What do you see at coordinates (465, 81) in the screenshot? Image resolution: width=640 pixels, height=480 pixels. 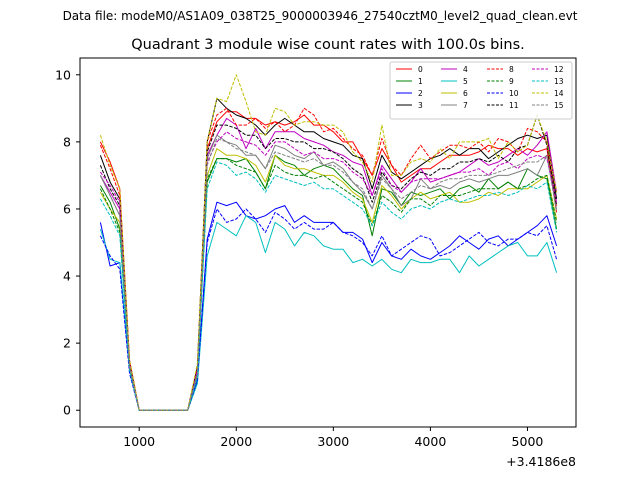 I see `legend-label-5: 5` at bounding box center [465, 81].